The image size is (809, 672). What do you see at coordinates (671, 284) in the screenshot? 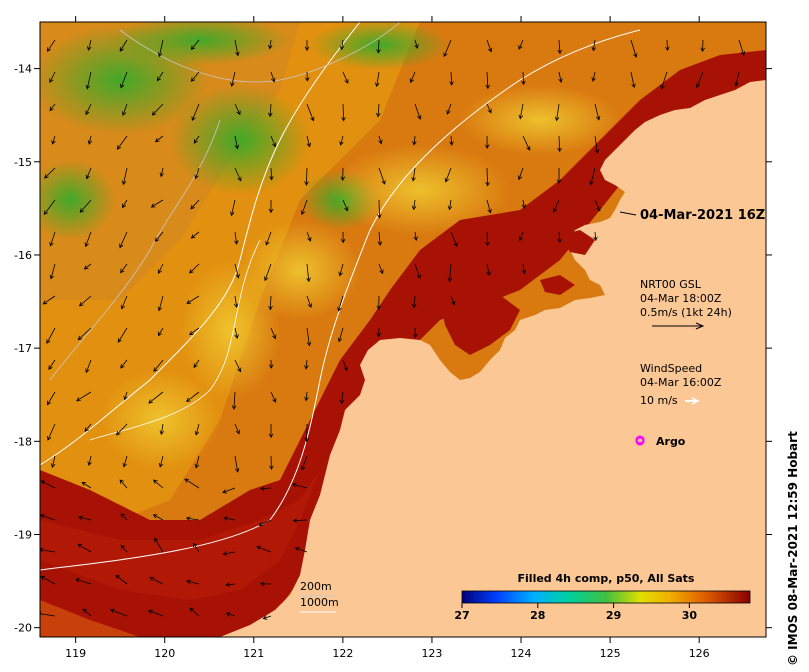
I see `current-title: NRT00 GSL` at bounding box center [671, 284].